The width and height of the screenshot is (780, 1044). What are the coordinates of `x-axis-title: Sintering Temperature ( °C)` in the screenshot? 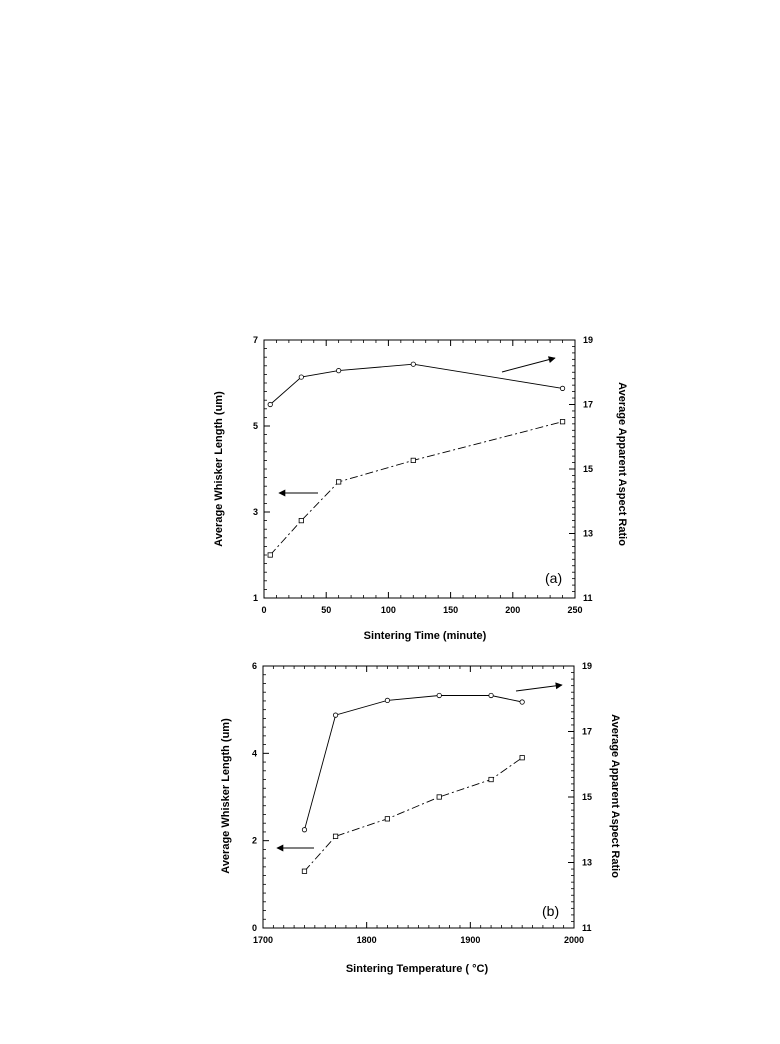 It's located at (417, 969).